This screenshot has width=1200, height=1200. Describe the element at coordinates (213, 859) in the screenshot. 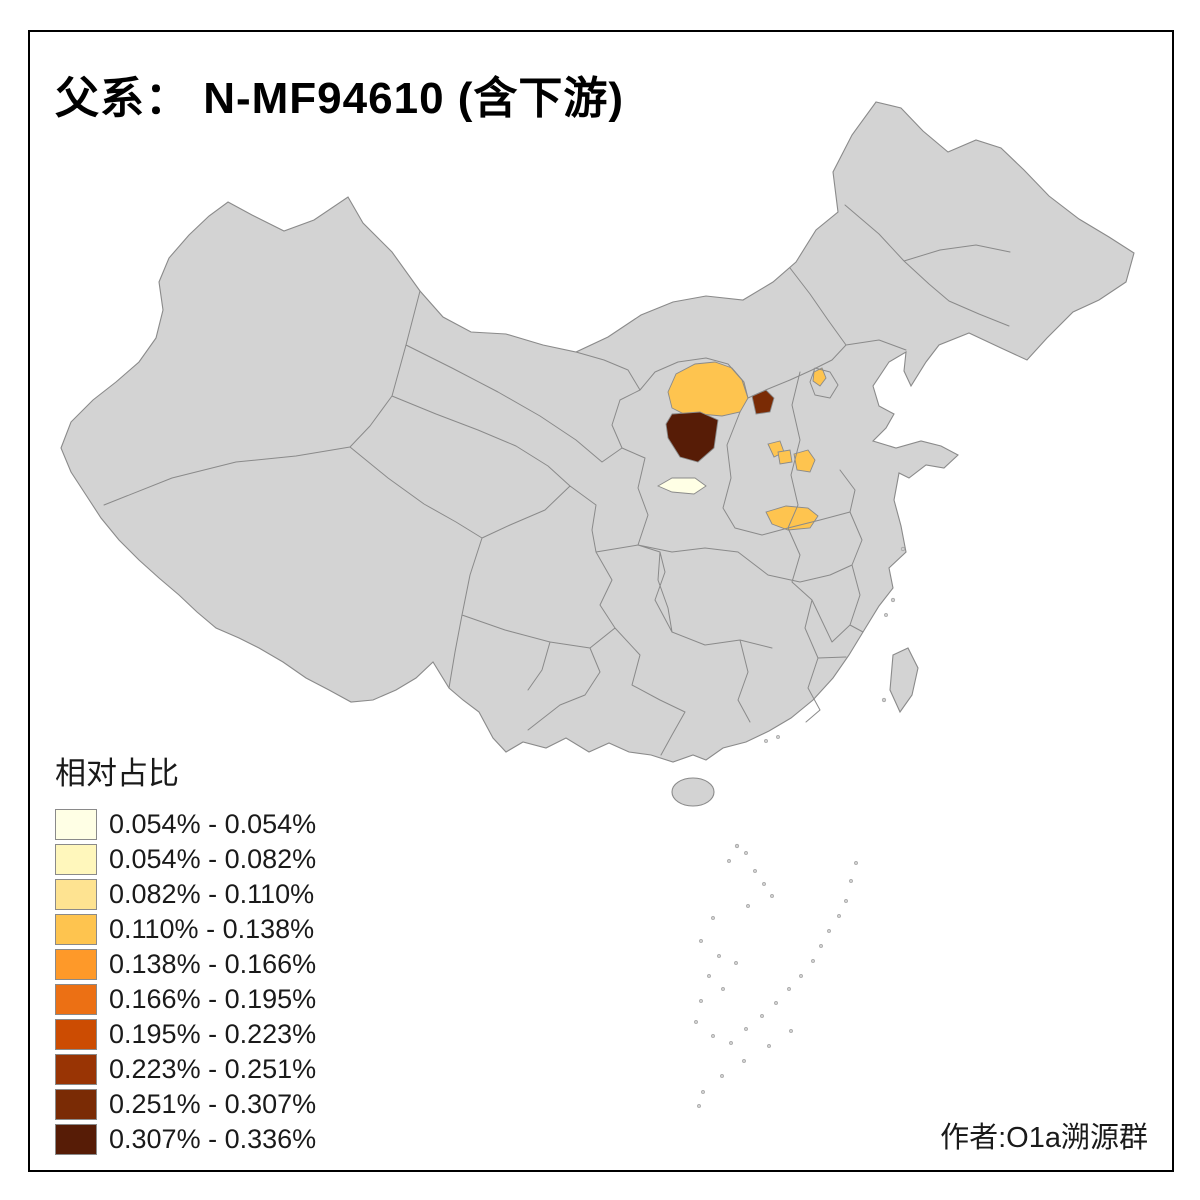

I see `legend-label: 0.054% - 0.082%` at that location.